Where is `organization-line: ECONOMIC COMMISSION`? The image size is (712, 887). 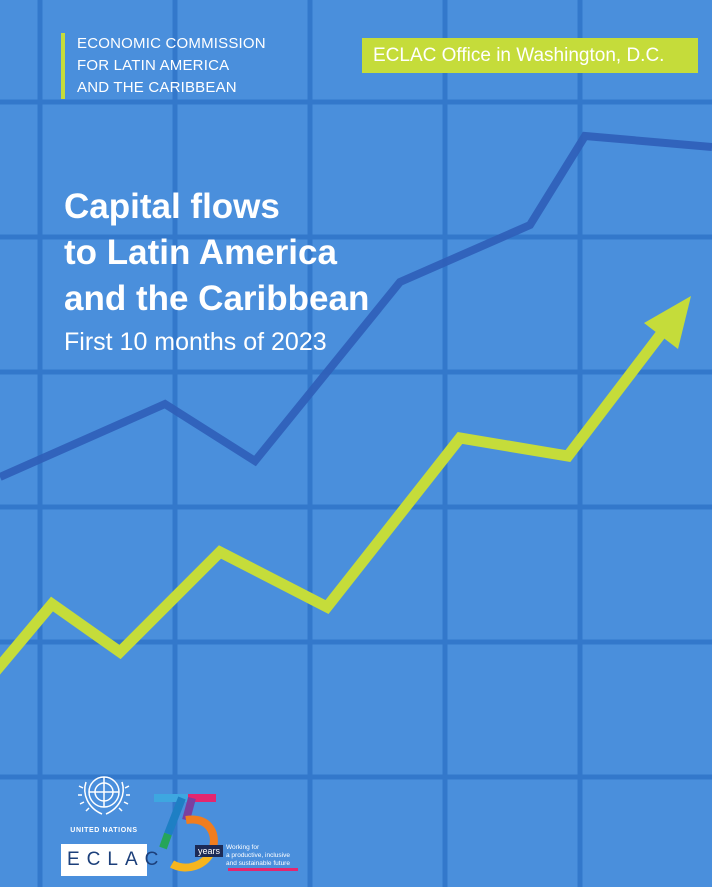 organization-line: ECONOMIC COMMISSION is located at coordinates (171, 43).